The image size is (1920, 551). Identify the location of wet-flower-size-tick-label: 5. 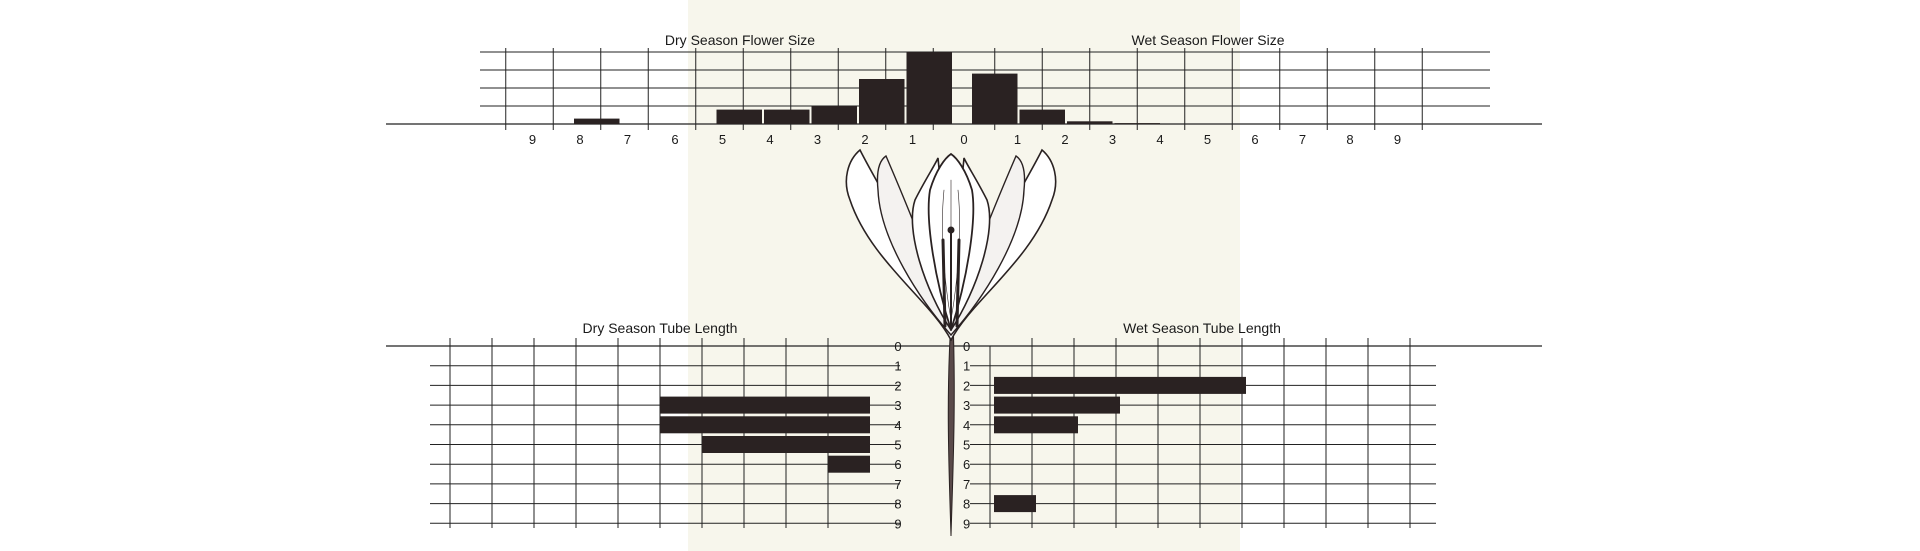
(1207, 139).